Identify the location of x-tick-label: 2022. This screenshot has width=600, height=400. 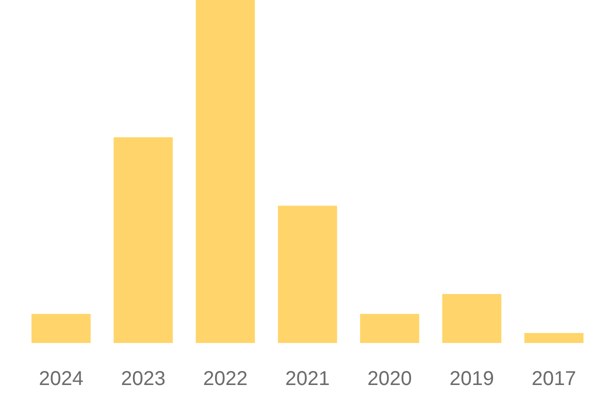
(225, 379).